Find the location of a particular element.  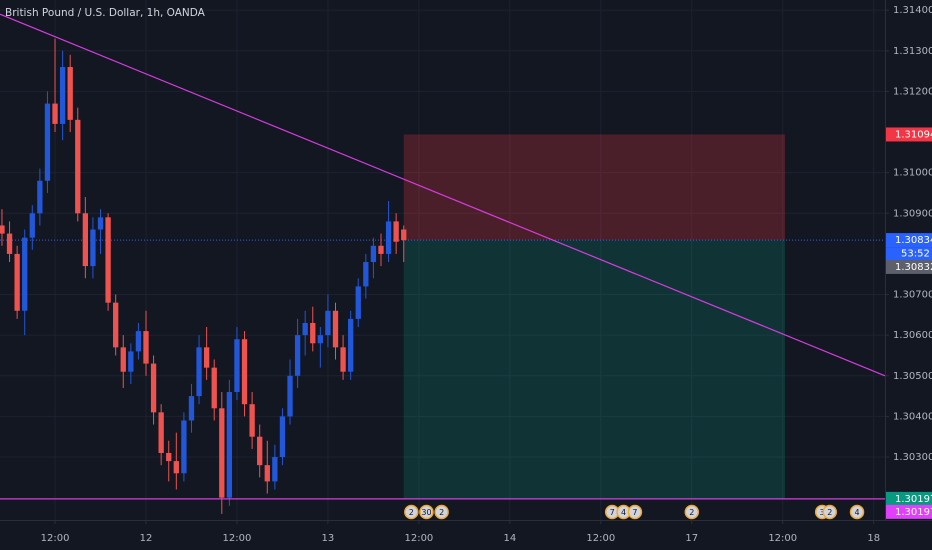

y-tick-label: 1.30600 is located at coordinates (912, 335).